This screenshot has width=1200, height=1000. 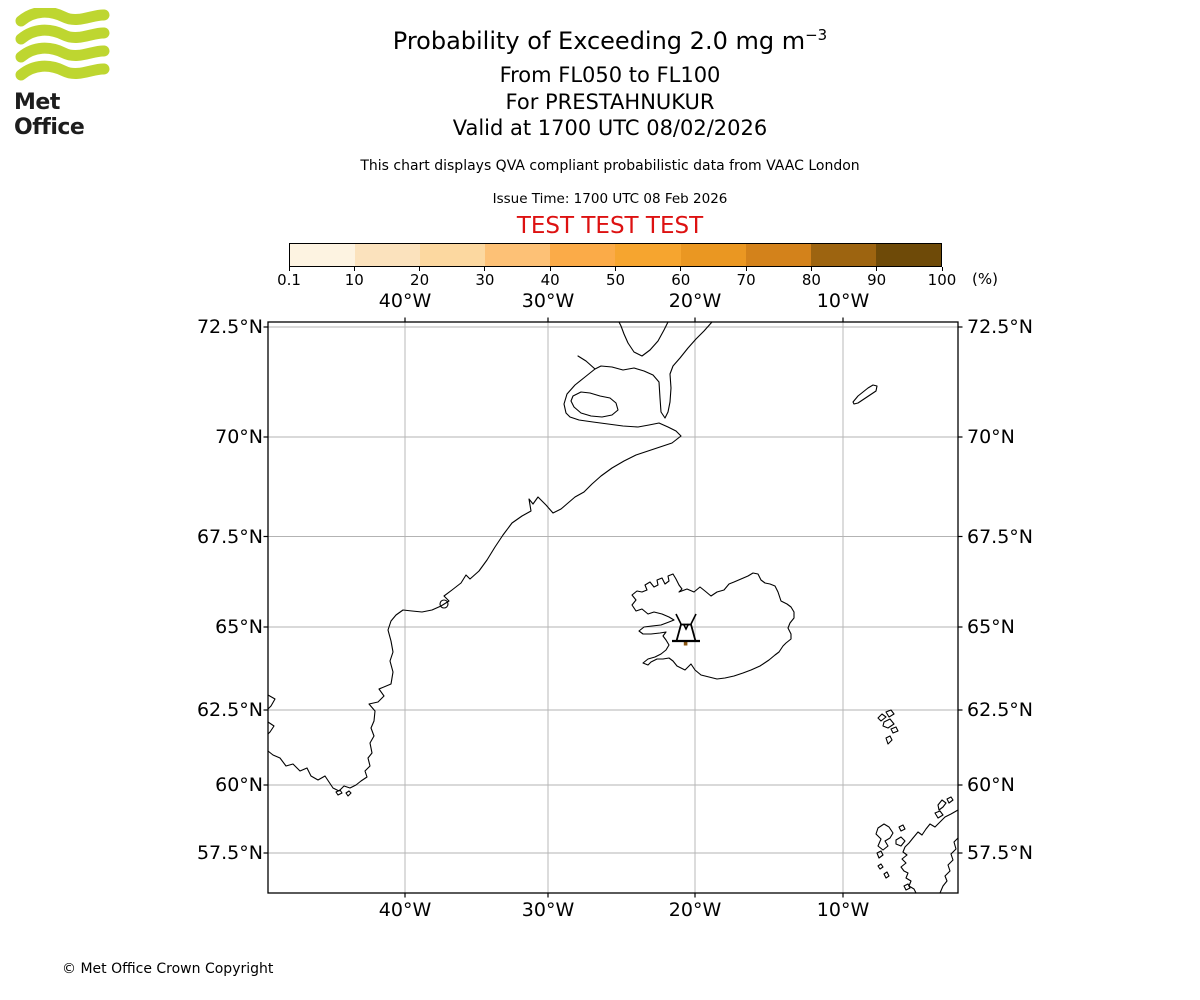 What do you see at coordinates (405, 910) in the screenshot?
I see `lon-label-bottom: 40°W` at bounding box center [405, 910].